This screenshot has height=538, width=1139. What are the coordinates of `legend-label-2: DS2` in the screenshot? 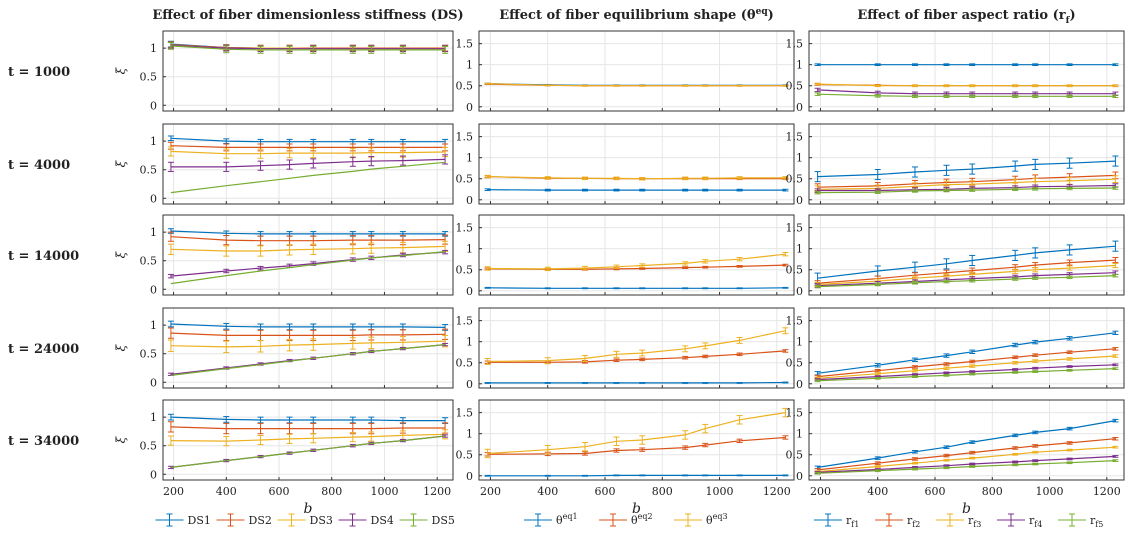 It's located at (260, 520).